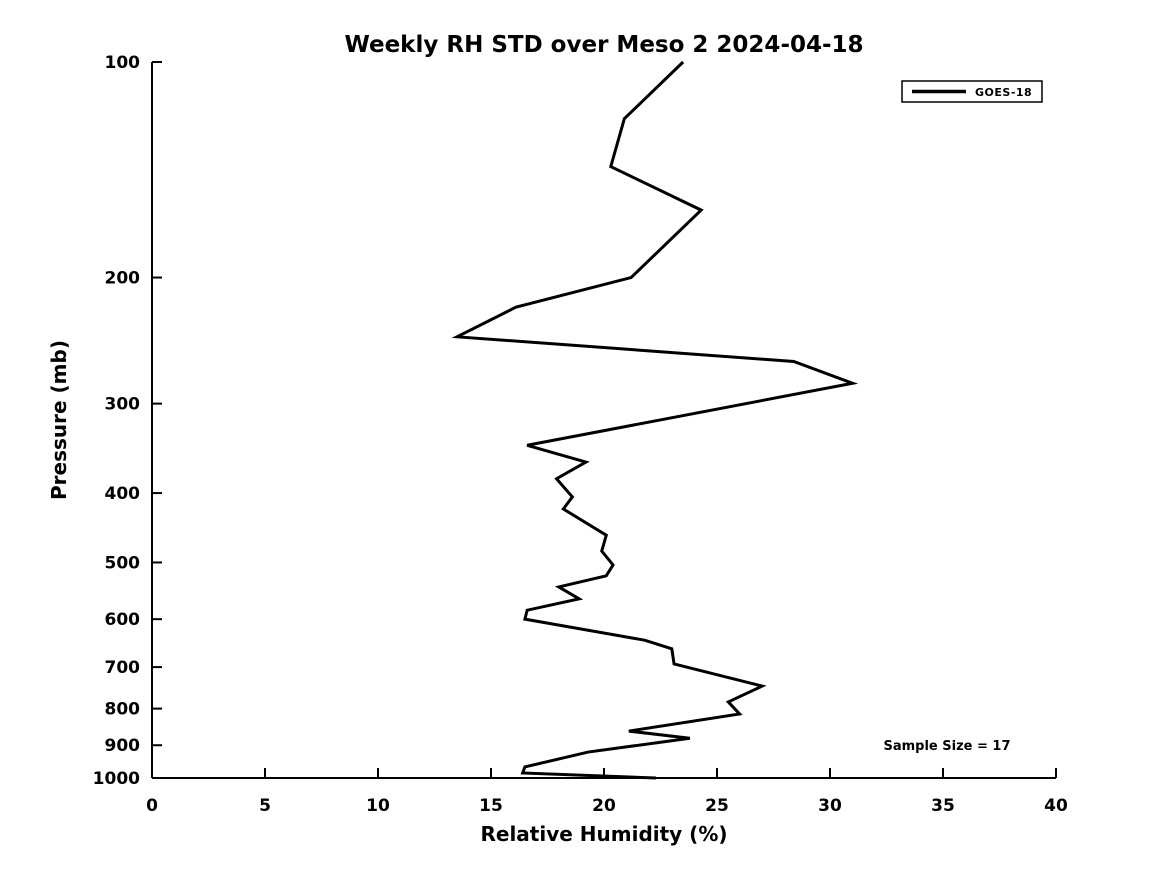 This screenshot has width=1167, height=875. What do you see at coordinates (123, 63) in the screenshot?
I see `y-tick-label: 100` at bounding box center [123, 63].